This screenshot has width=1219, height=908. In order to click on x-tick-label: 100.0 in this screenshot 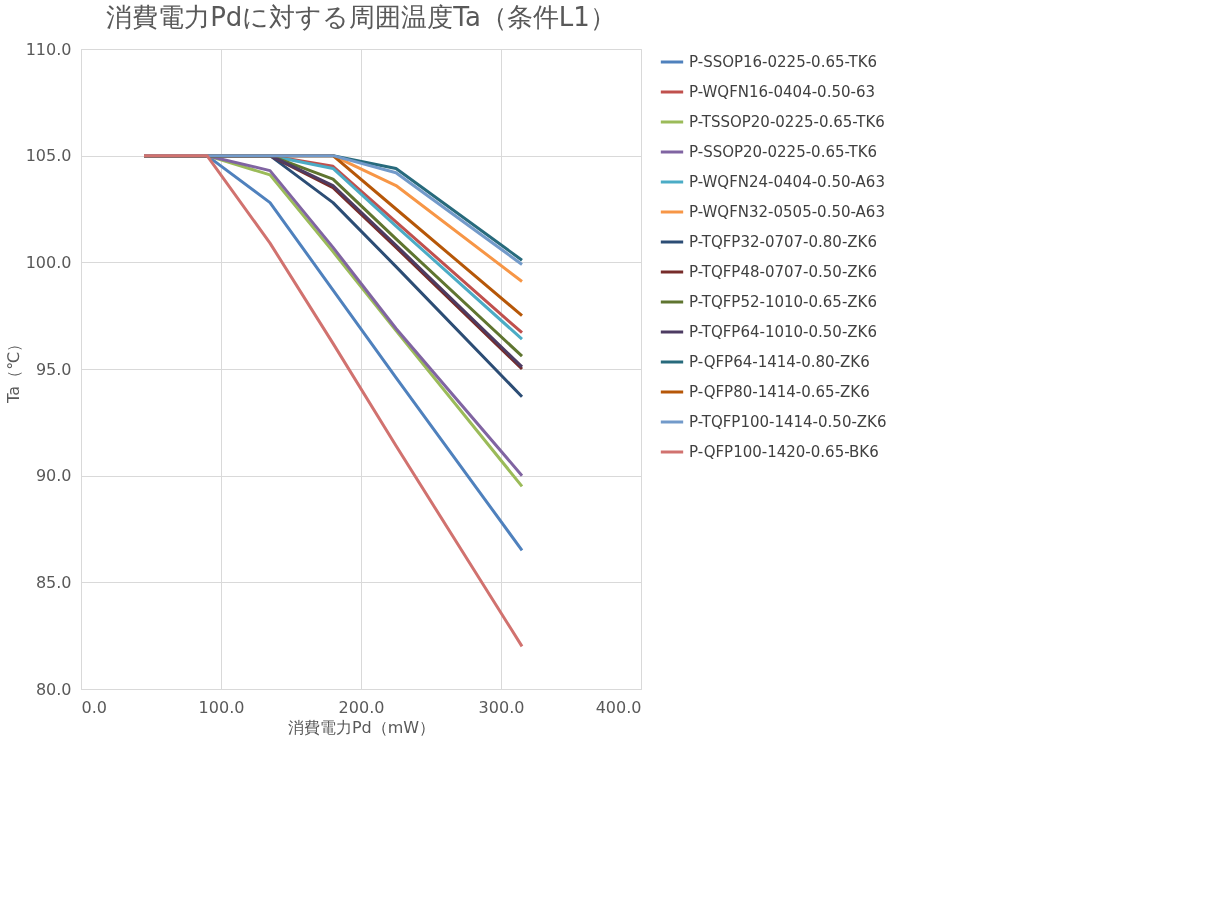, I will do `click(221, 707)`.